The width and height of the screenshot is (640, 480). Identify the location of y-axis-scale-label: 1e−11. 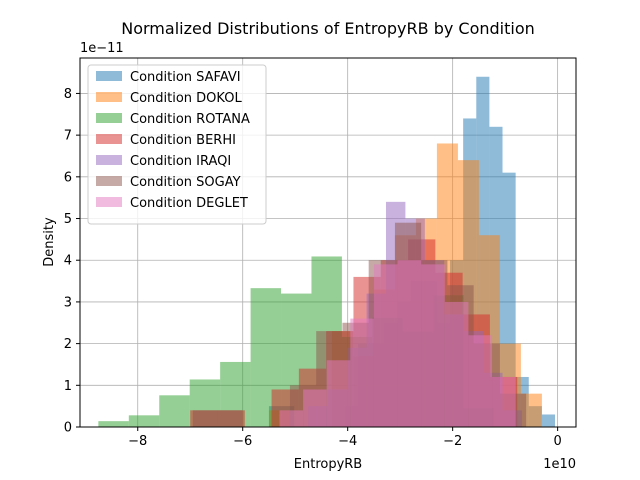
(102, 48).